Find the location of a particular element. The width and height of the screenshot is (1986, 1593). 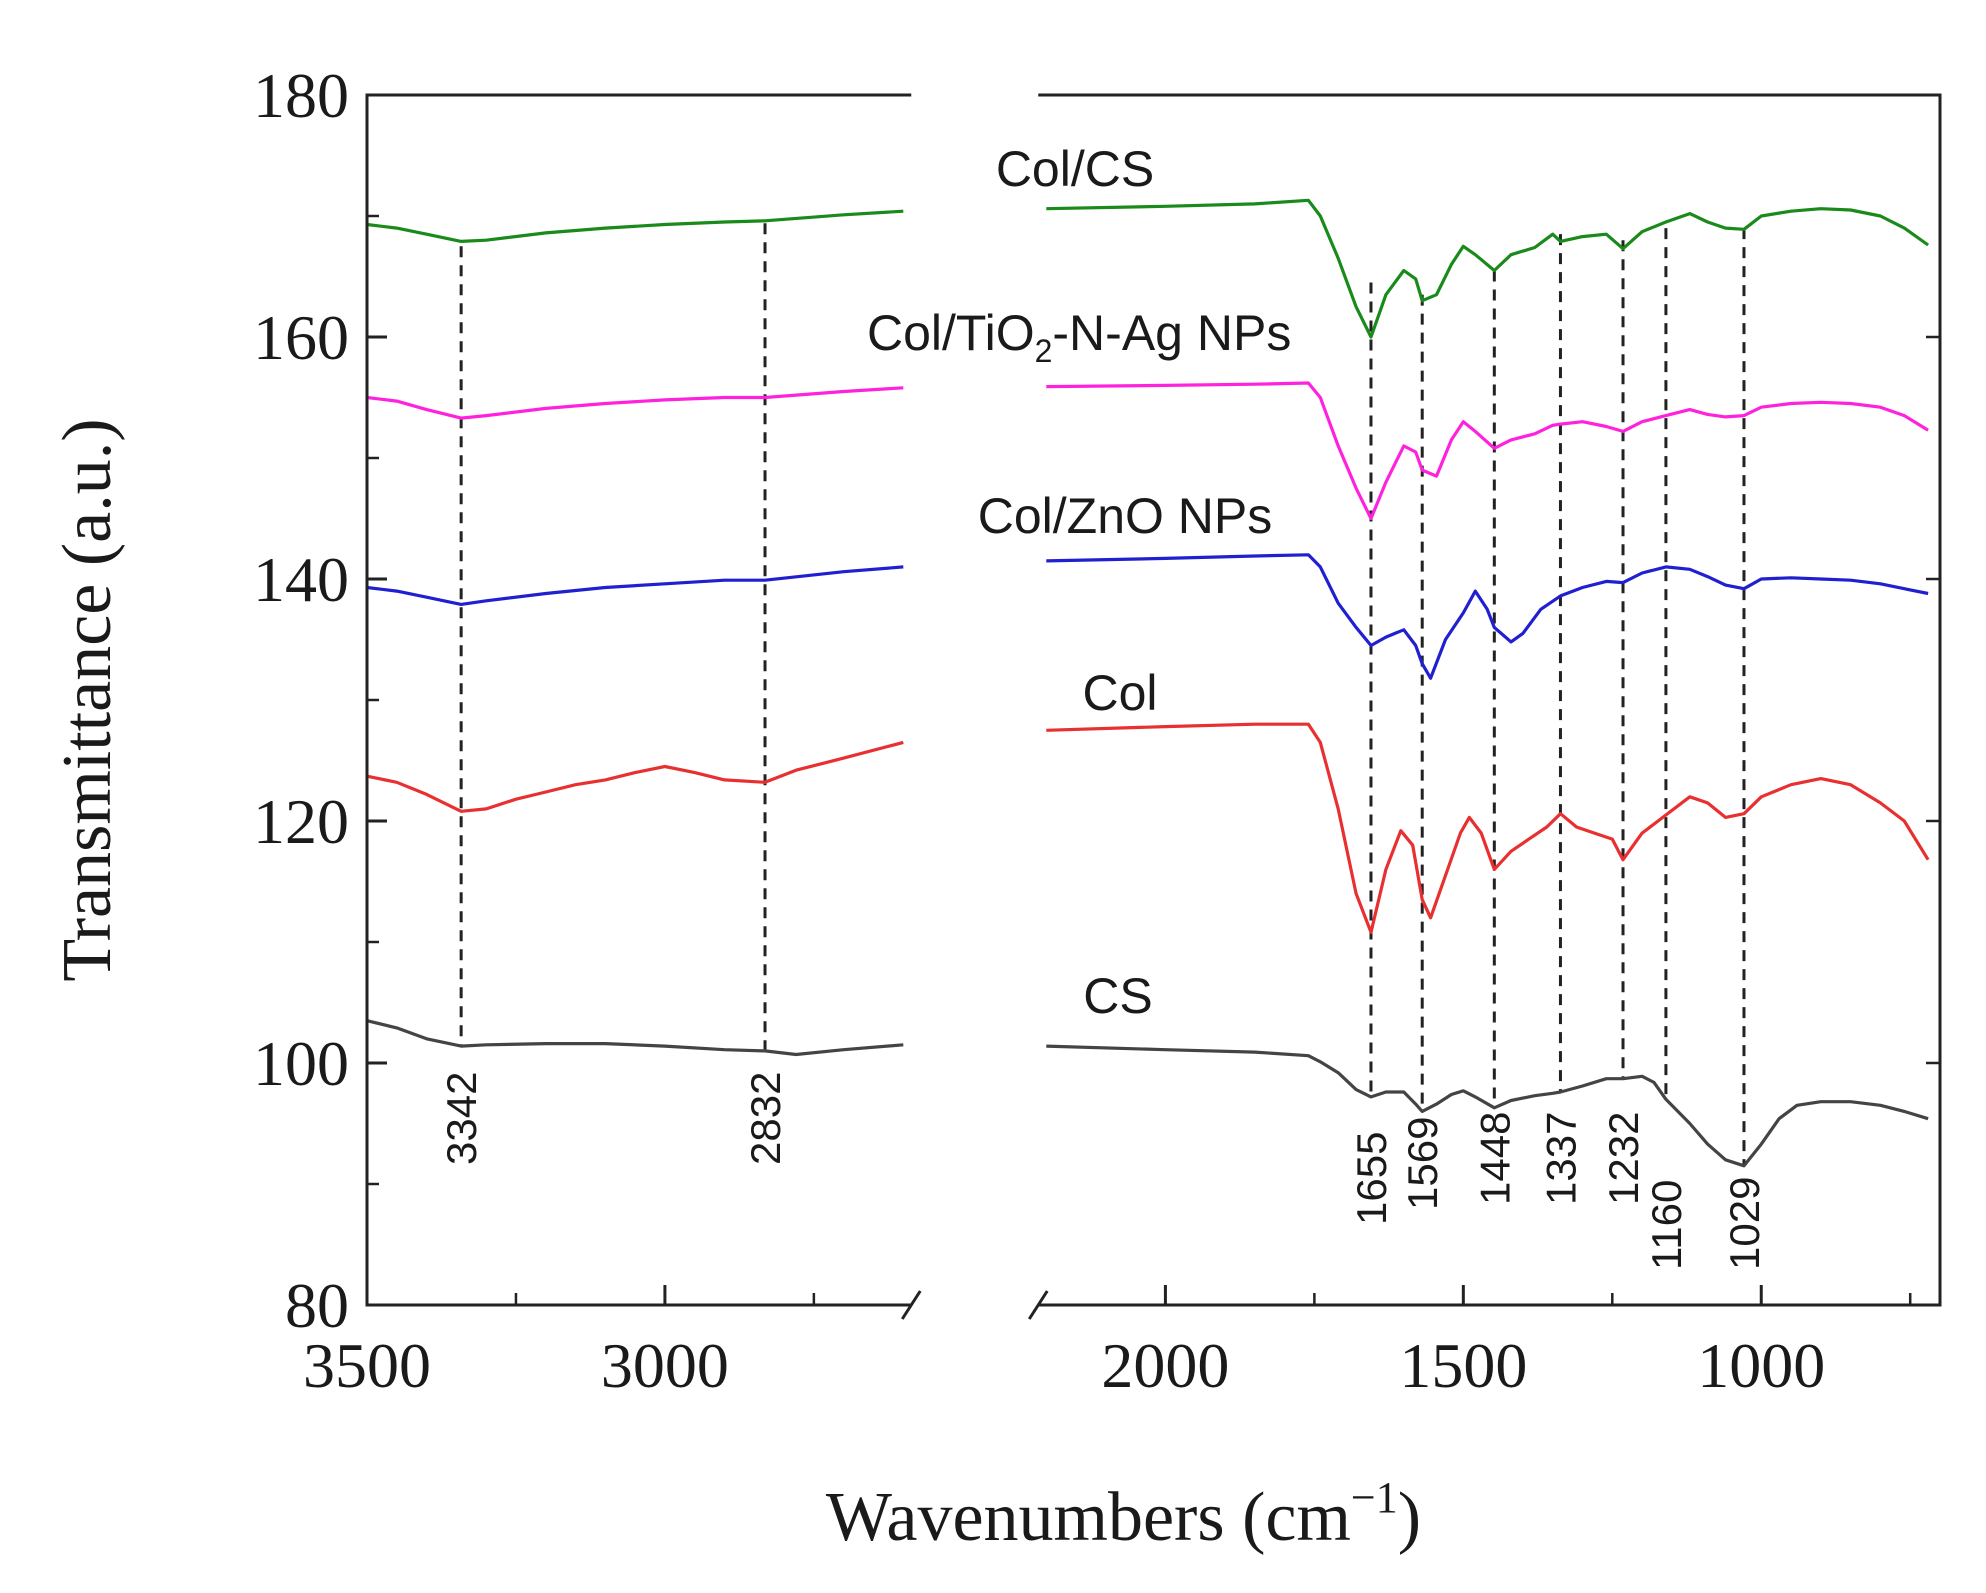

peak-label: 1029 is located at coordinates (1744, 1223).